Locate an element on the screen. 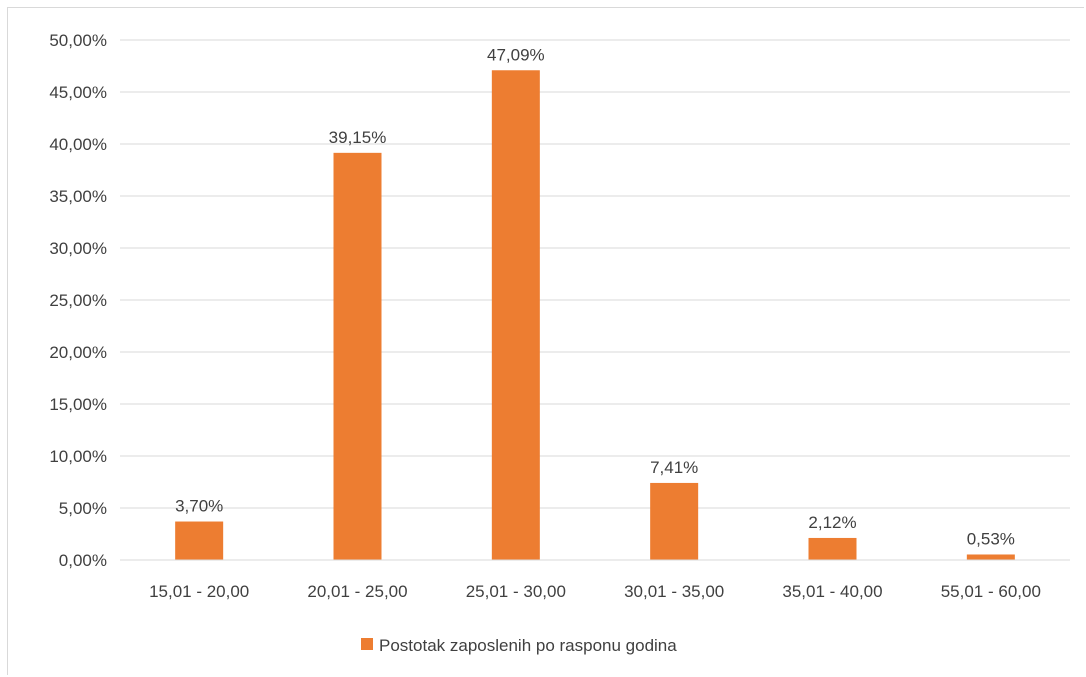  y-tick-label: 35,00% is located at coordinates (78, 196).